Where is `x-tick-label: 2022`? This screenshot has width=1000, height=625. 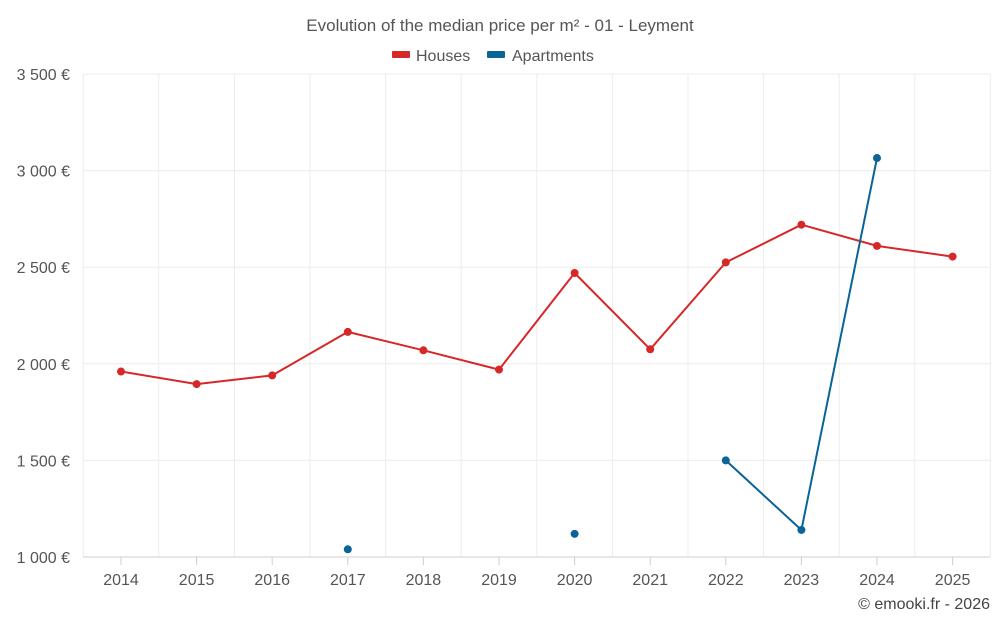 x-tick-label: 2022 is located at coordinates (726, 580).